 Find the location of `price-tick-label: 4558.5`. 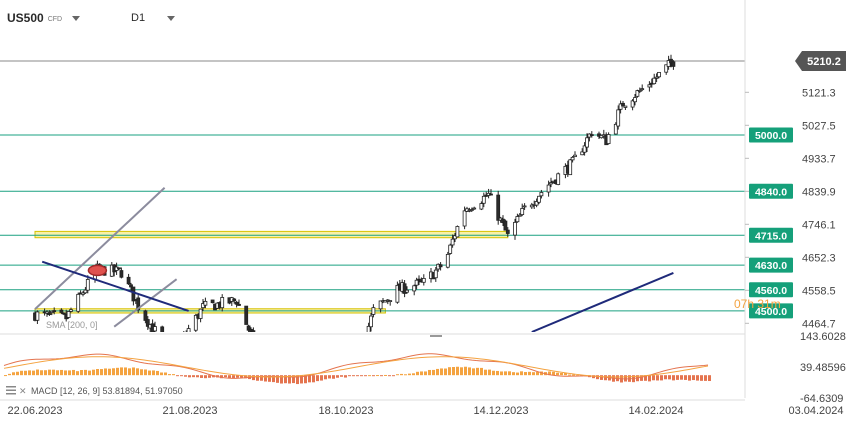

price-tick-label: 4558.5 is located at coordinates (819, 291).